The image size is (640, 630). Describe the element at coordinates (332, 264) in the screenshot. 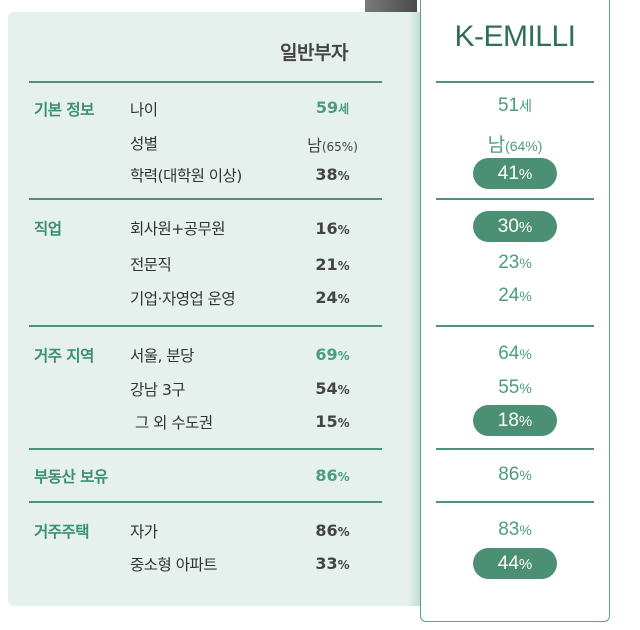

I see `general-value: 21%` at that location.